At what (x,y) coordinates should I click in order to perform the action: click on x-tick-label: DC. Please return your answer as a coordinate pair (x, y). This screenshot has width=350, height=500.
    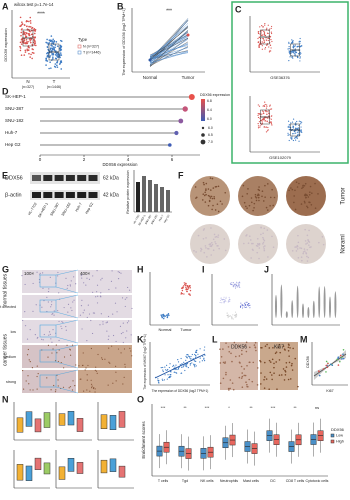
    Looking at the image, I should click on (273, 481).